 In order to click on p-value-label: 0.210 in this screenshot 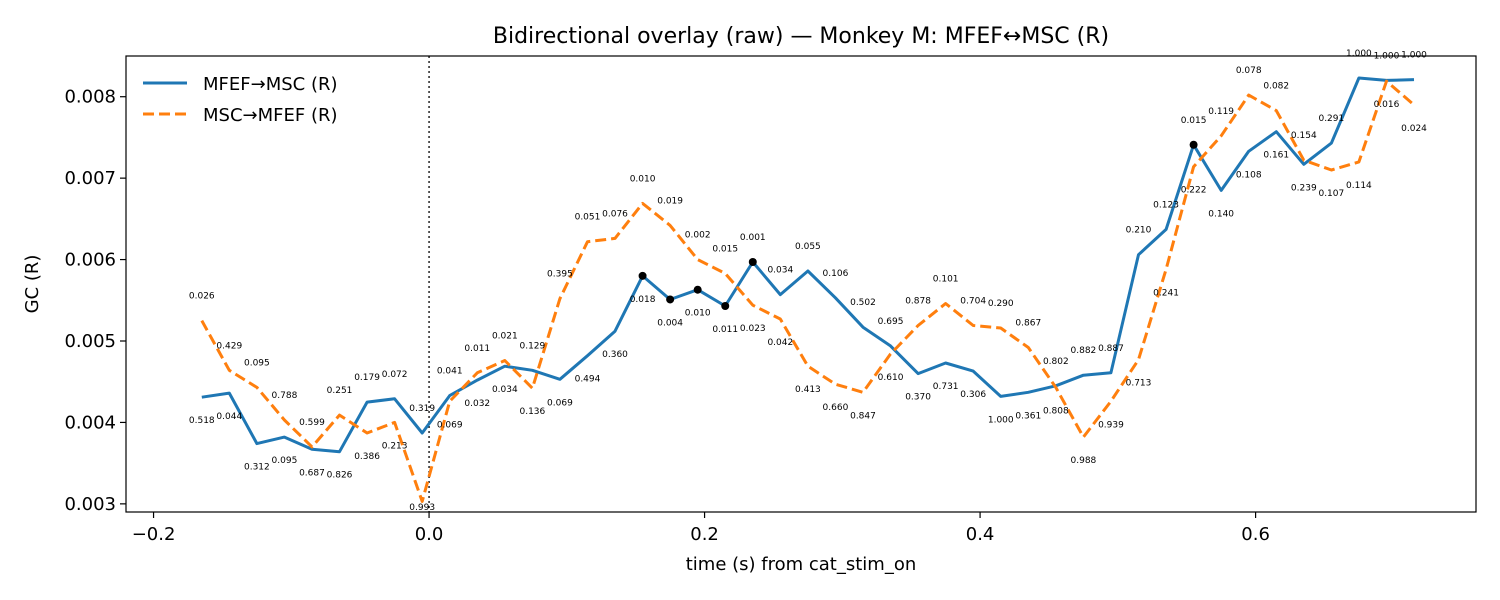, I will do `click(1139, 231)`.